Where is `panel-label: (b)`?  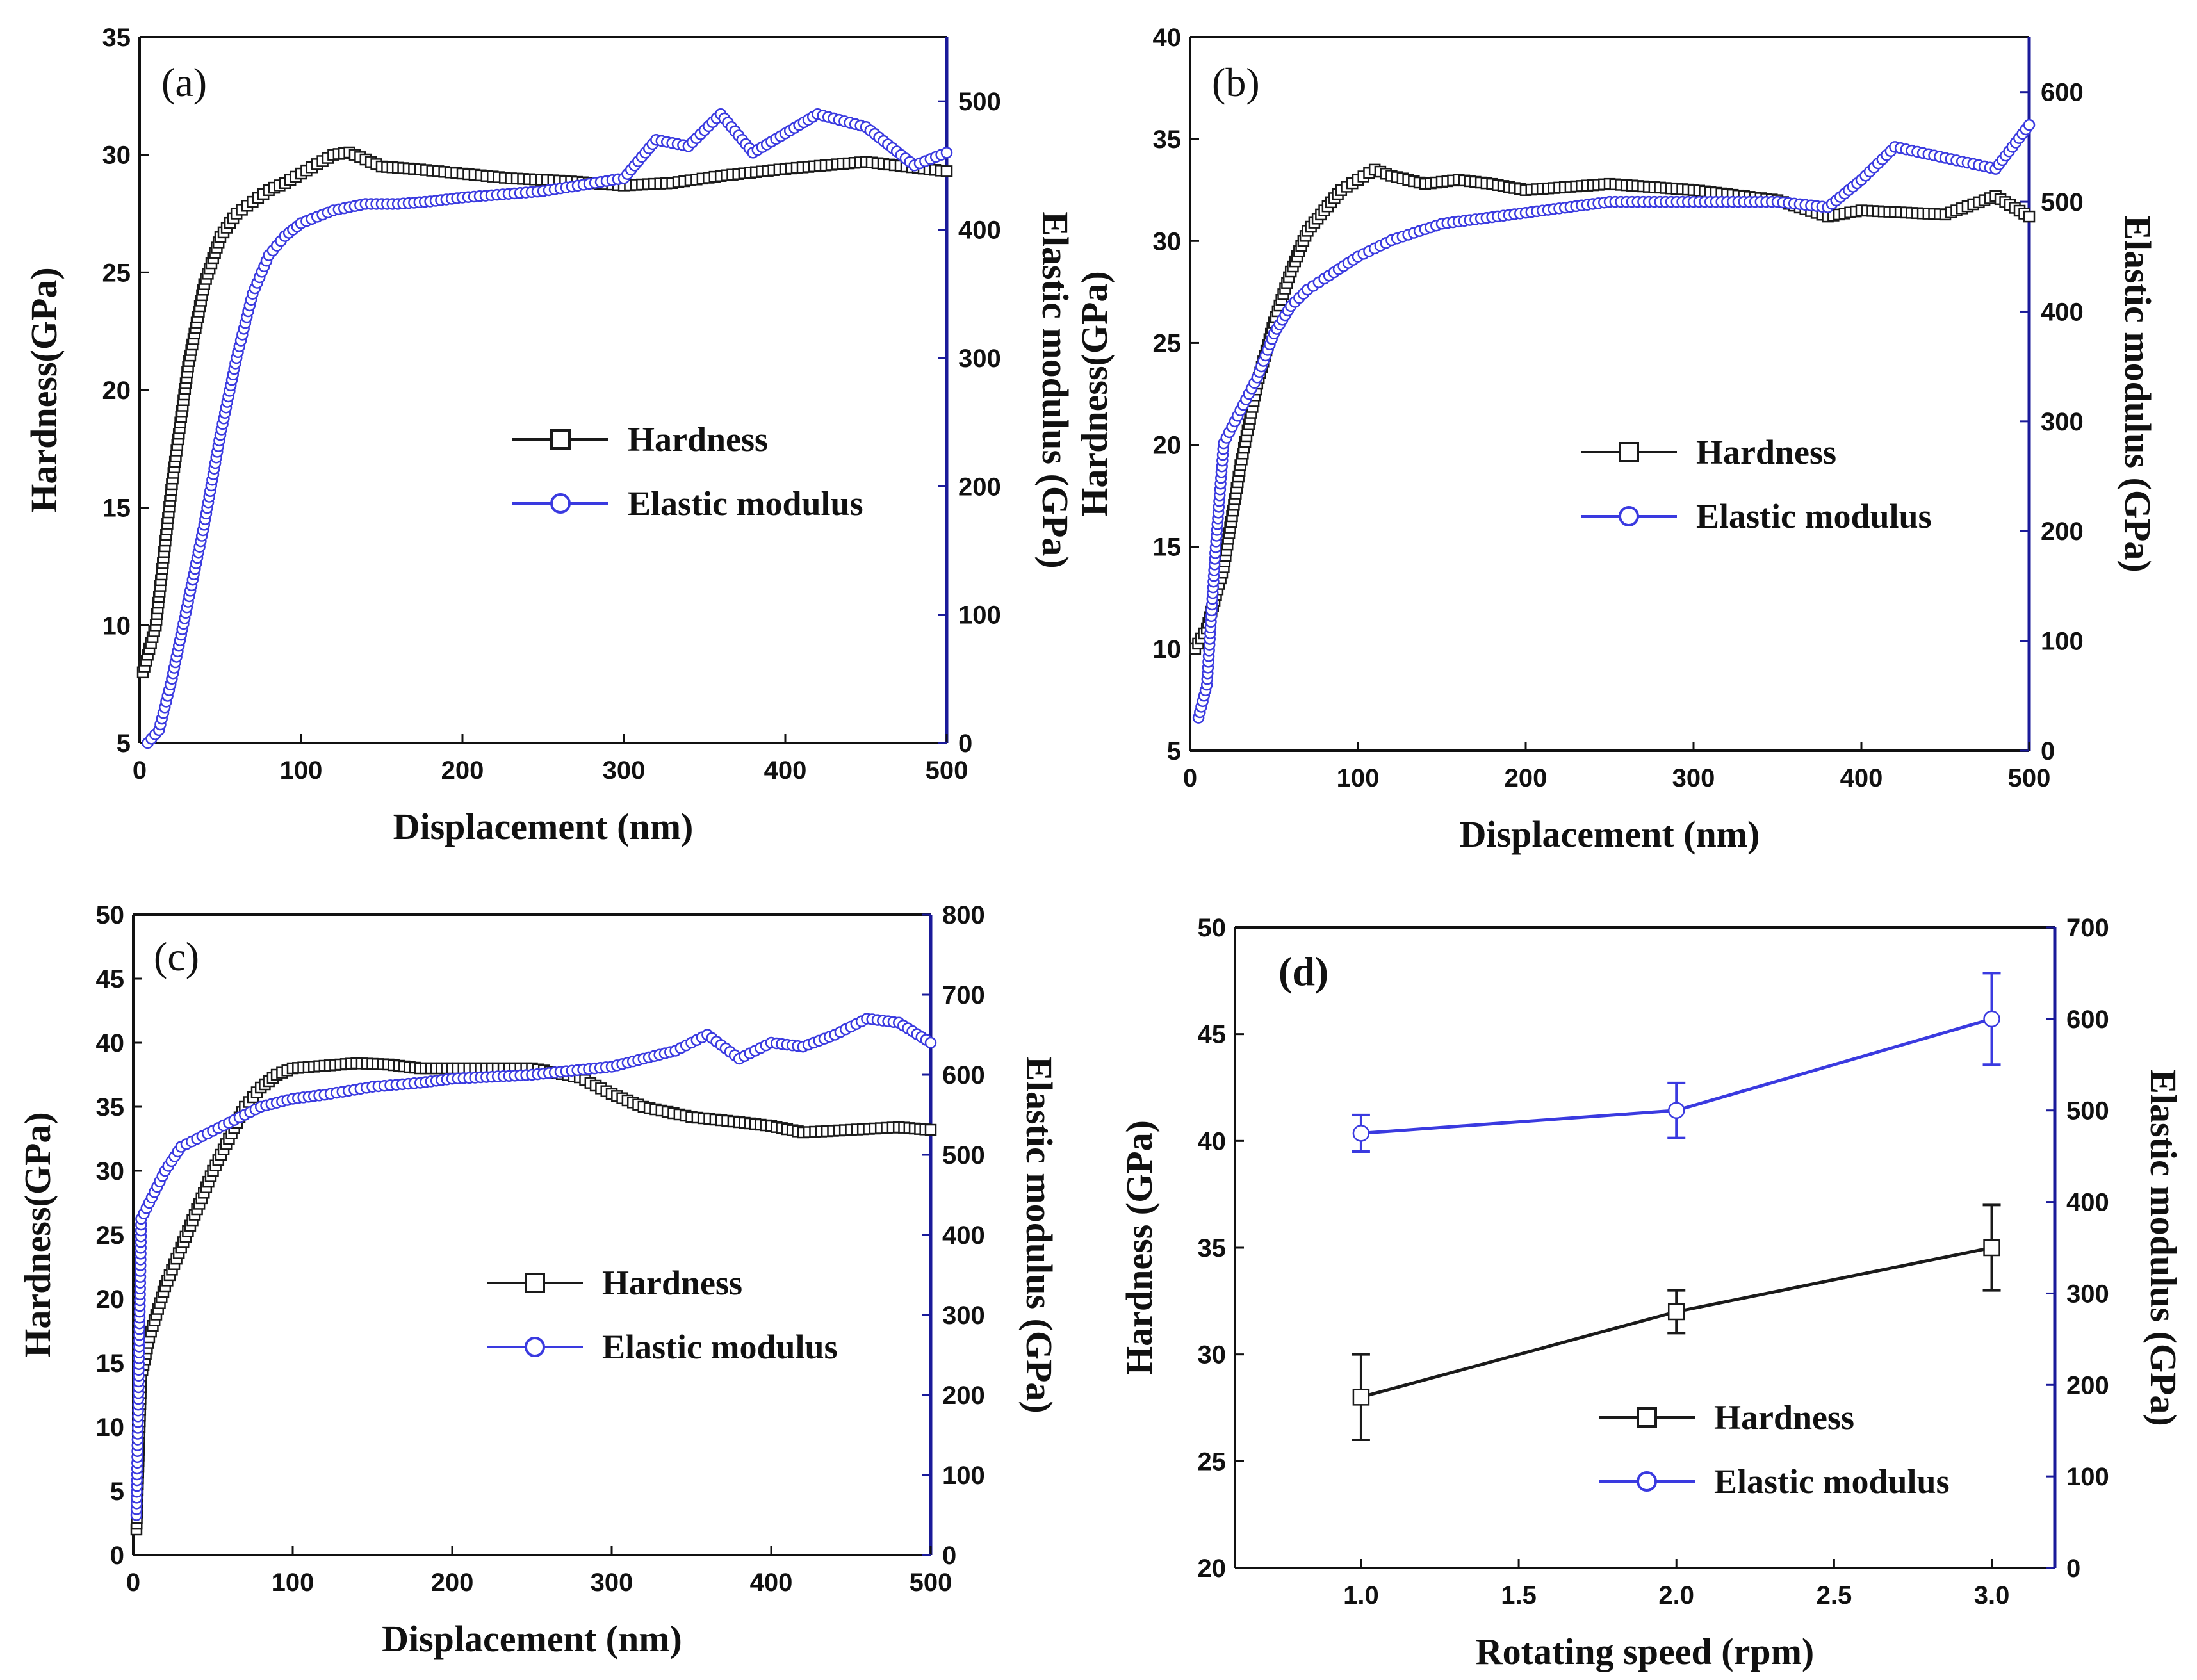 panel-label: (b) is located at coordinates (1236, 83).